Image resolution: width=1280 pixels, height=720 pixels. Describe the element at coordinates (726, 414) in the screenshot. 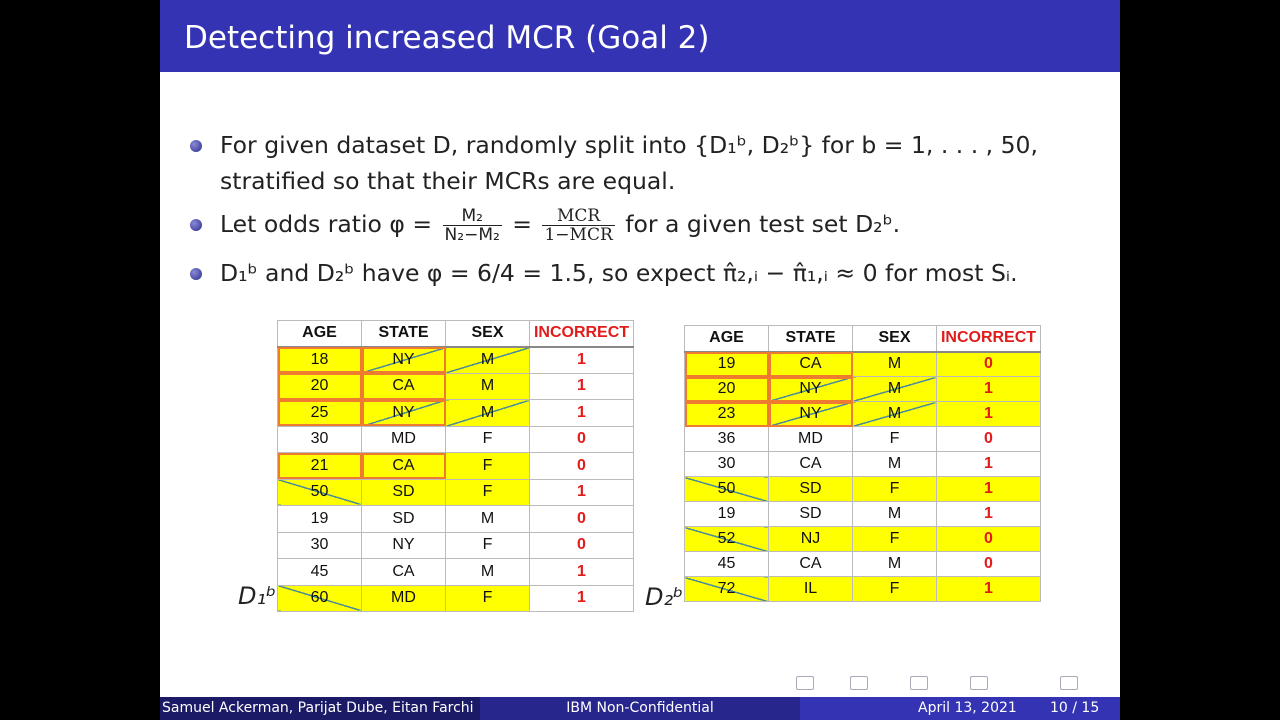

I see `table-cell: 23` at that location.